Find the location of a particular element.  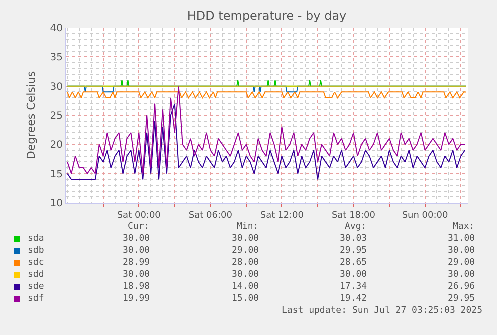

text: 15.00 is located at coordinates (246, 299).